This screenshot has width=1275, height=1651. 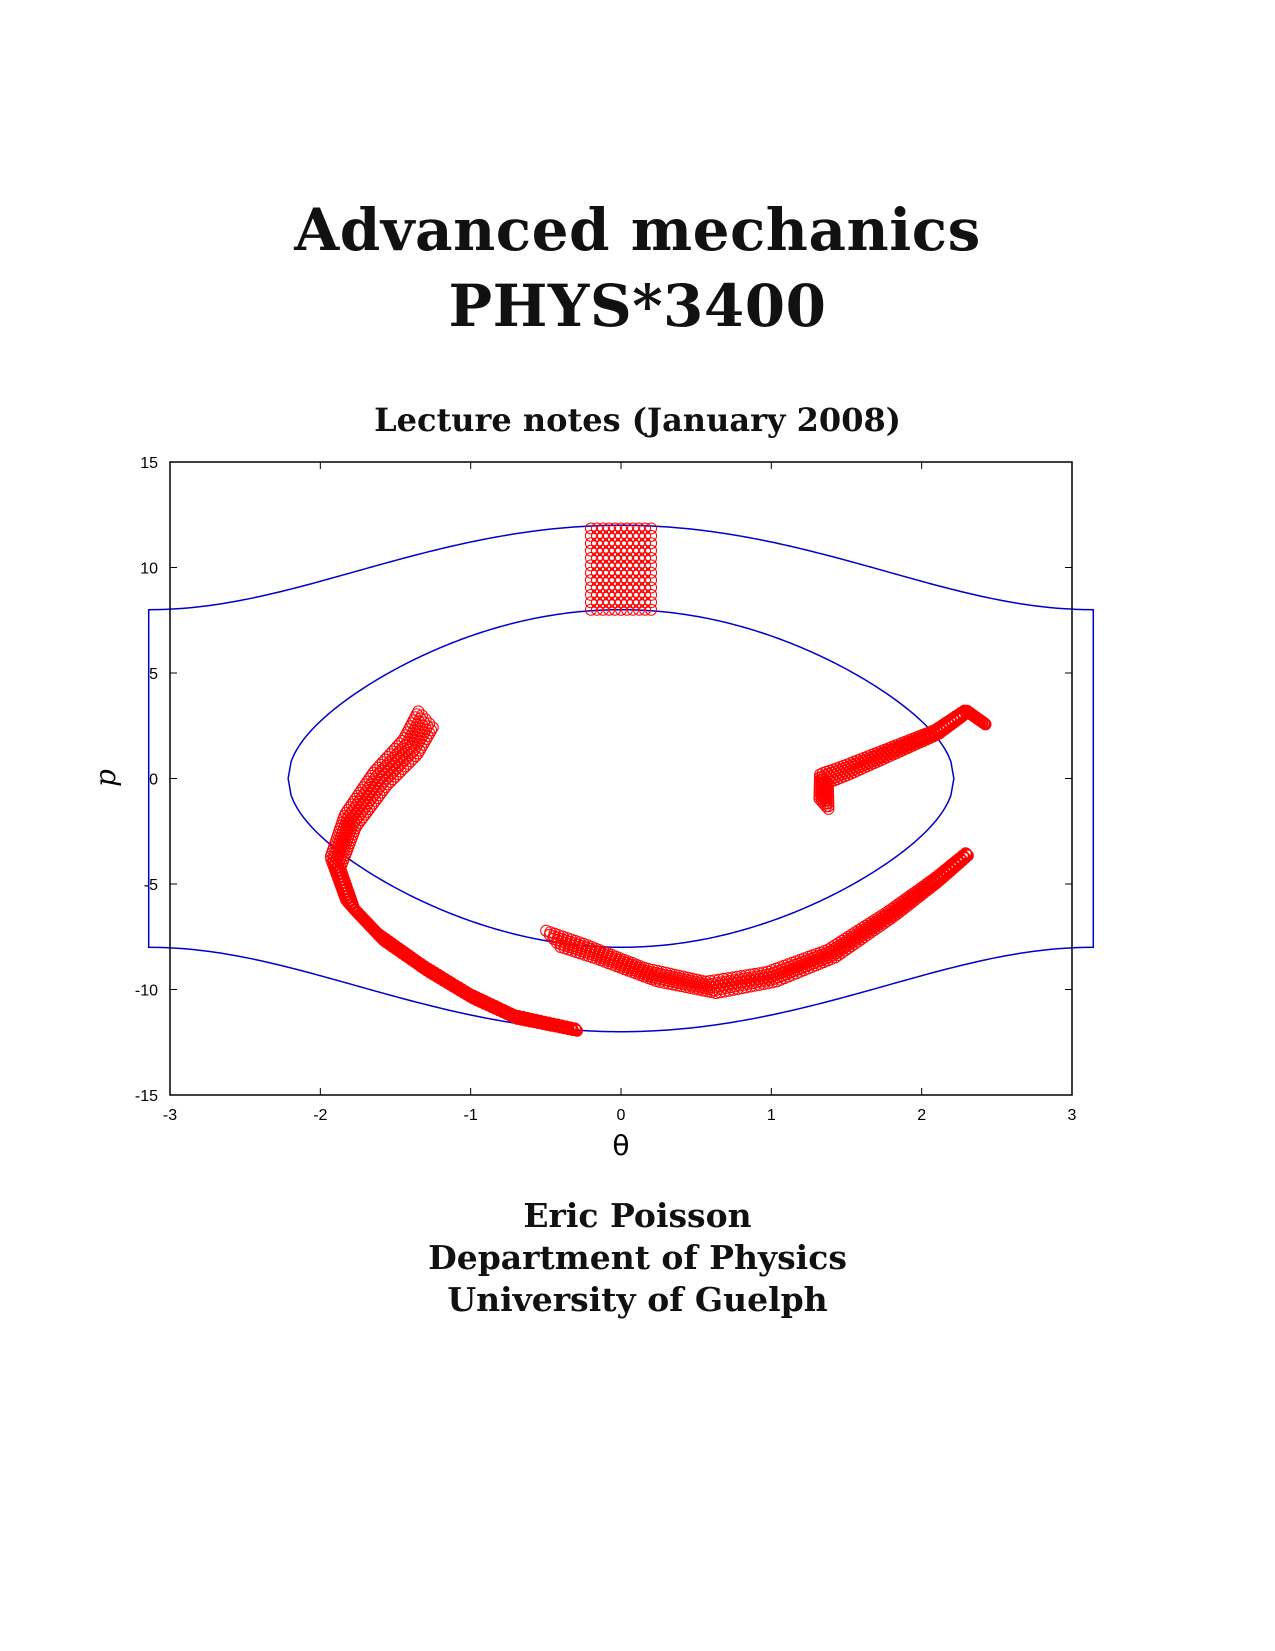 What do you see at coordinates (151, 885) in the screenshot?
I see `y-tick-label: -5` at bounding box center [151, 885].